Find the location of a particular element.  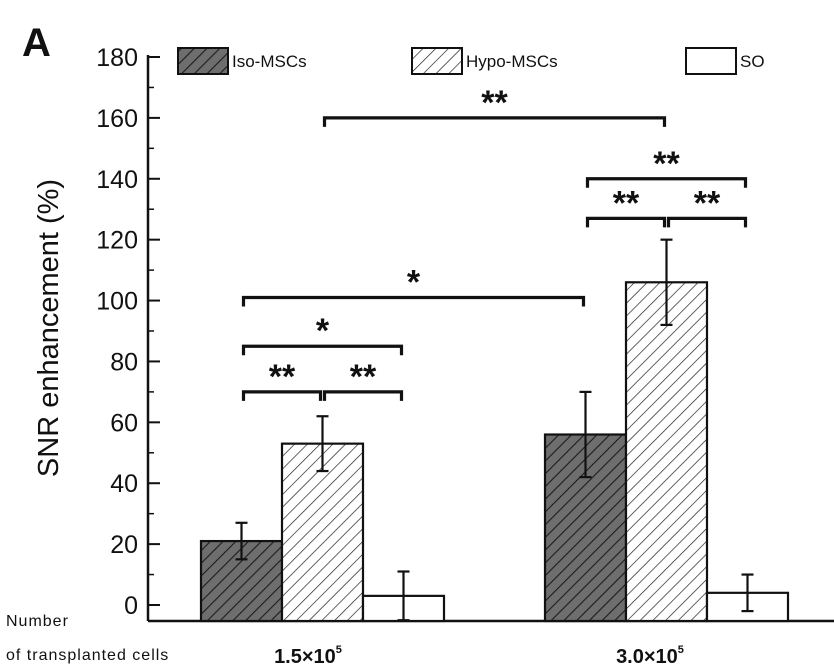

category-label-1: 3.0×105 is located at coordinates (650, 655).